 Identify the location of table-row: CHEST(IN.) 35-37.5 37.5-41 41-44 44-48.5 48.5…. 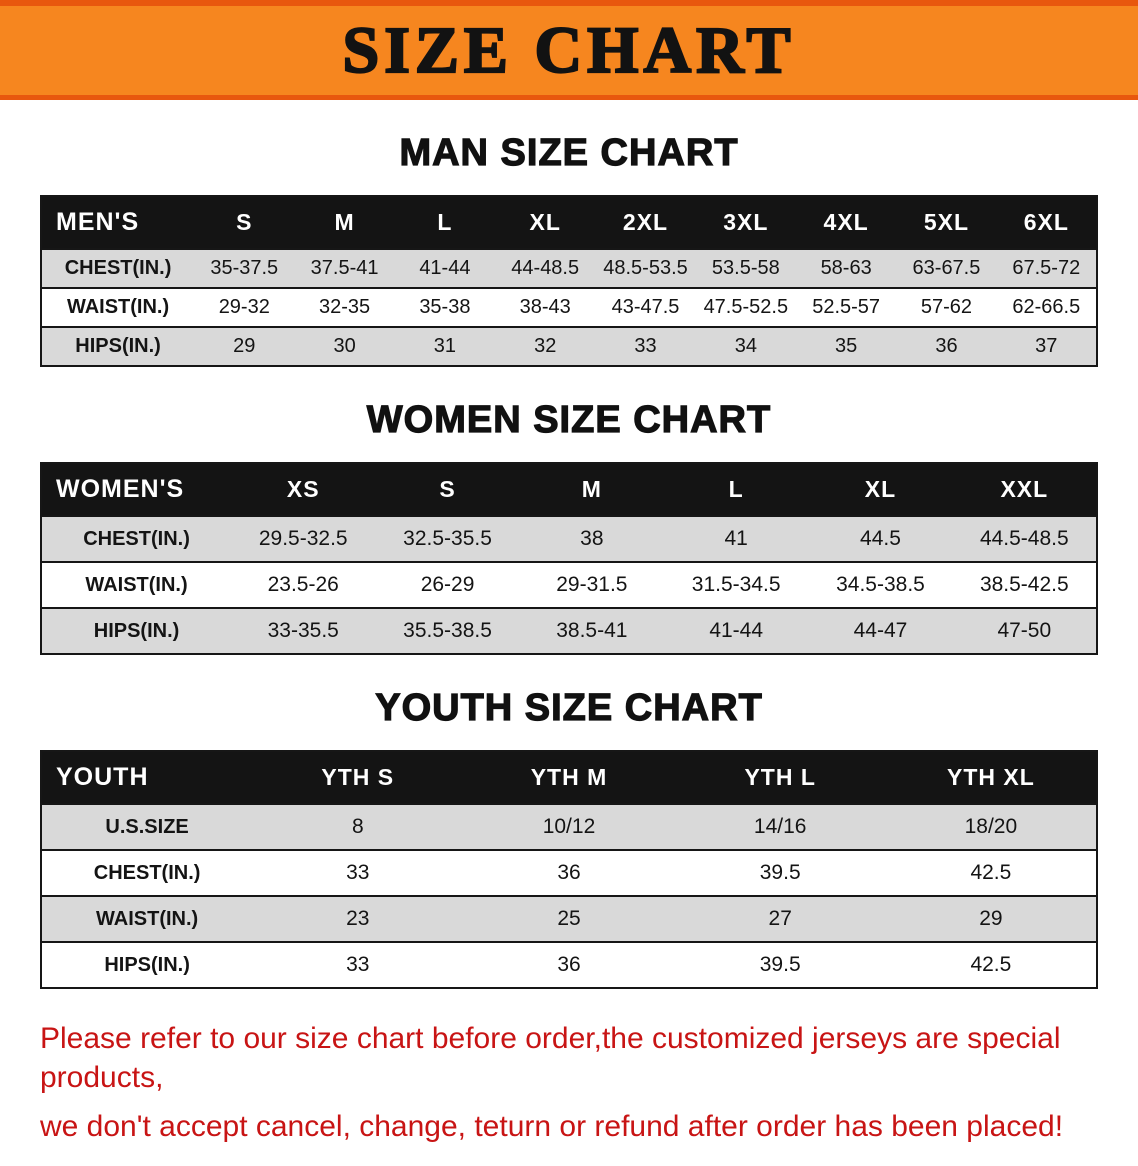
(569, 268).